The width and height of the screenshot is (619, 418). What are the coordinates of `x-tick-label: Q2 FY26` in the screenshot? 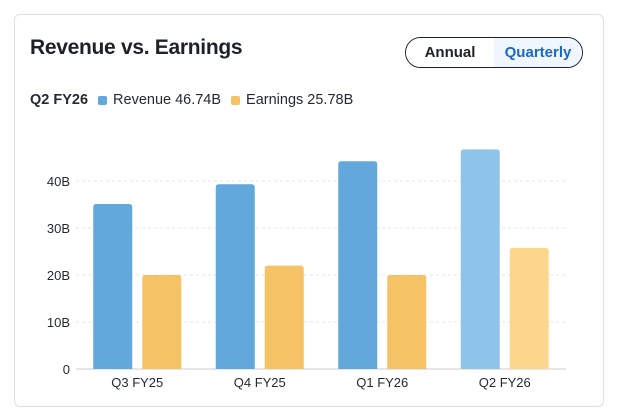 It's located at (505, 382).